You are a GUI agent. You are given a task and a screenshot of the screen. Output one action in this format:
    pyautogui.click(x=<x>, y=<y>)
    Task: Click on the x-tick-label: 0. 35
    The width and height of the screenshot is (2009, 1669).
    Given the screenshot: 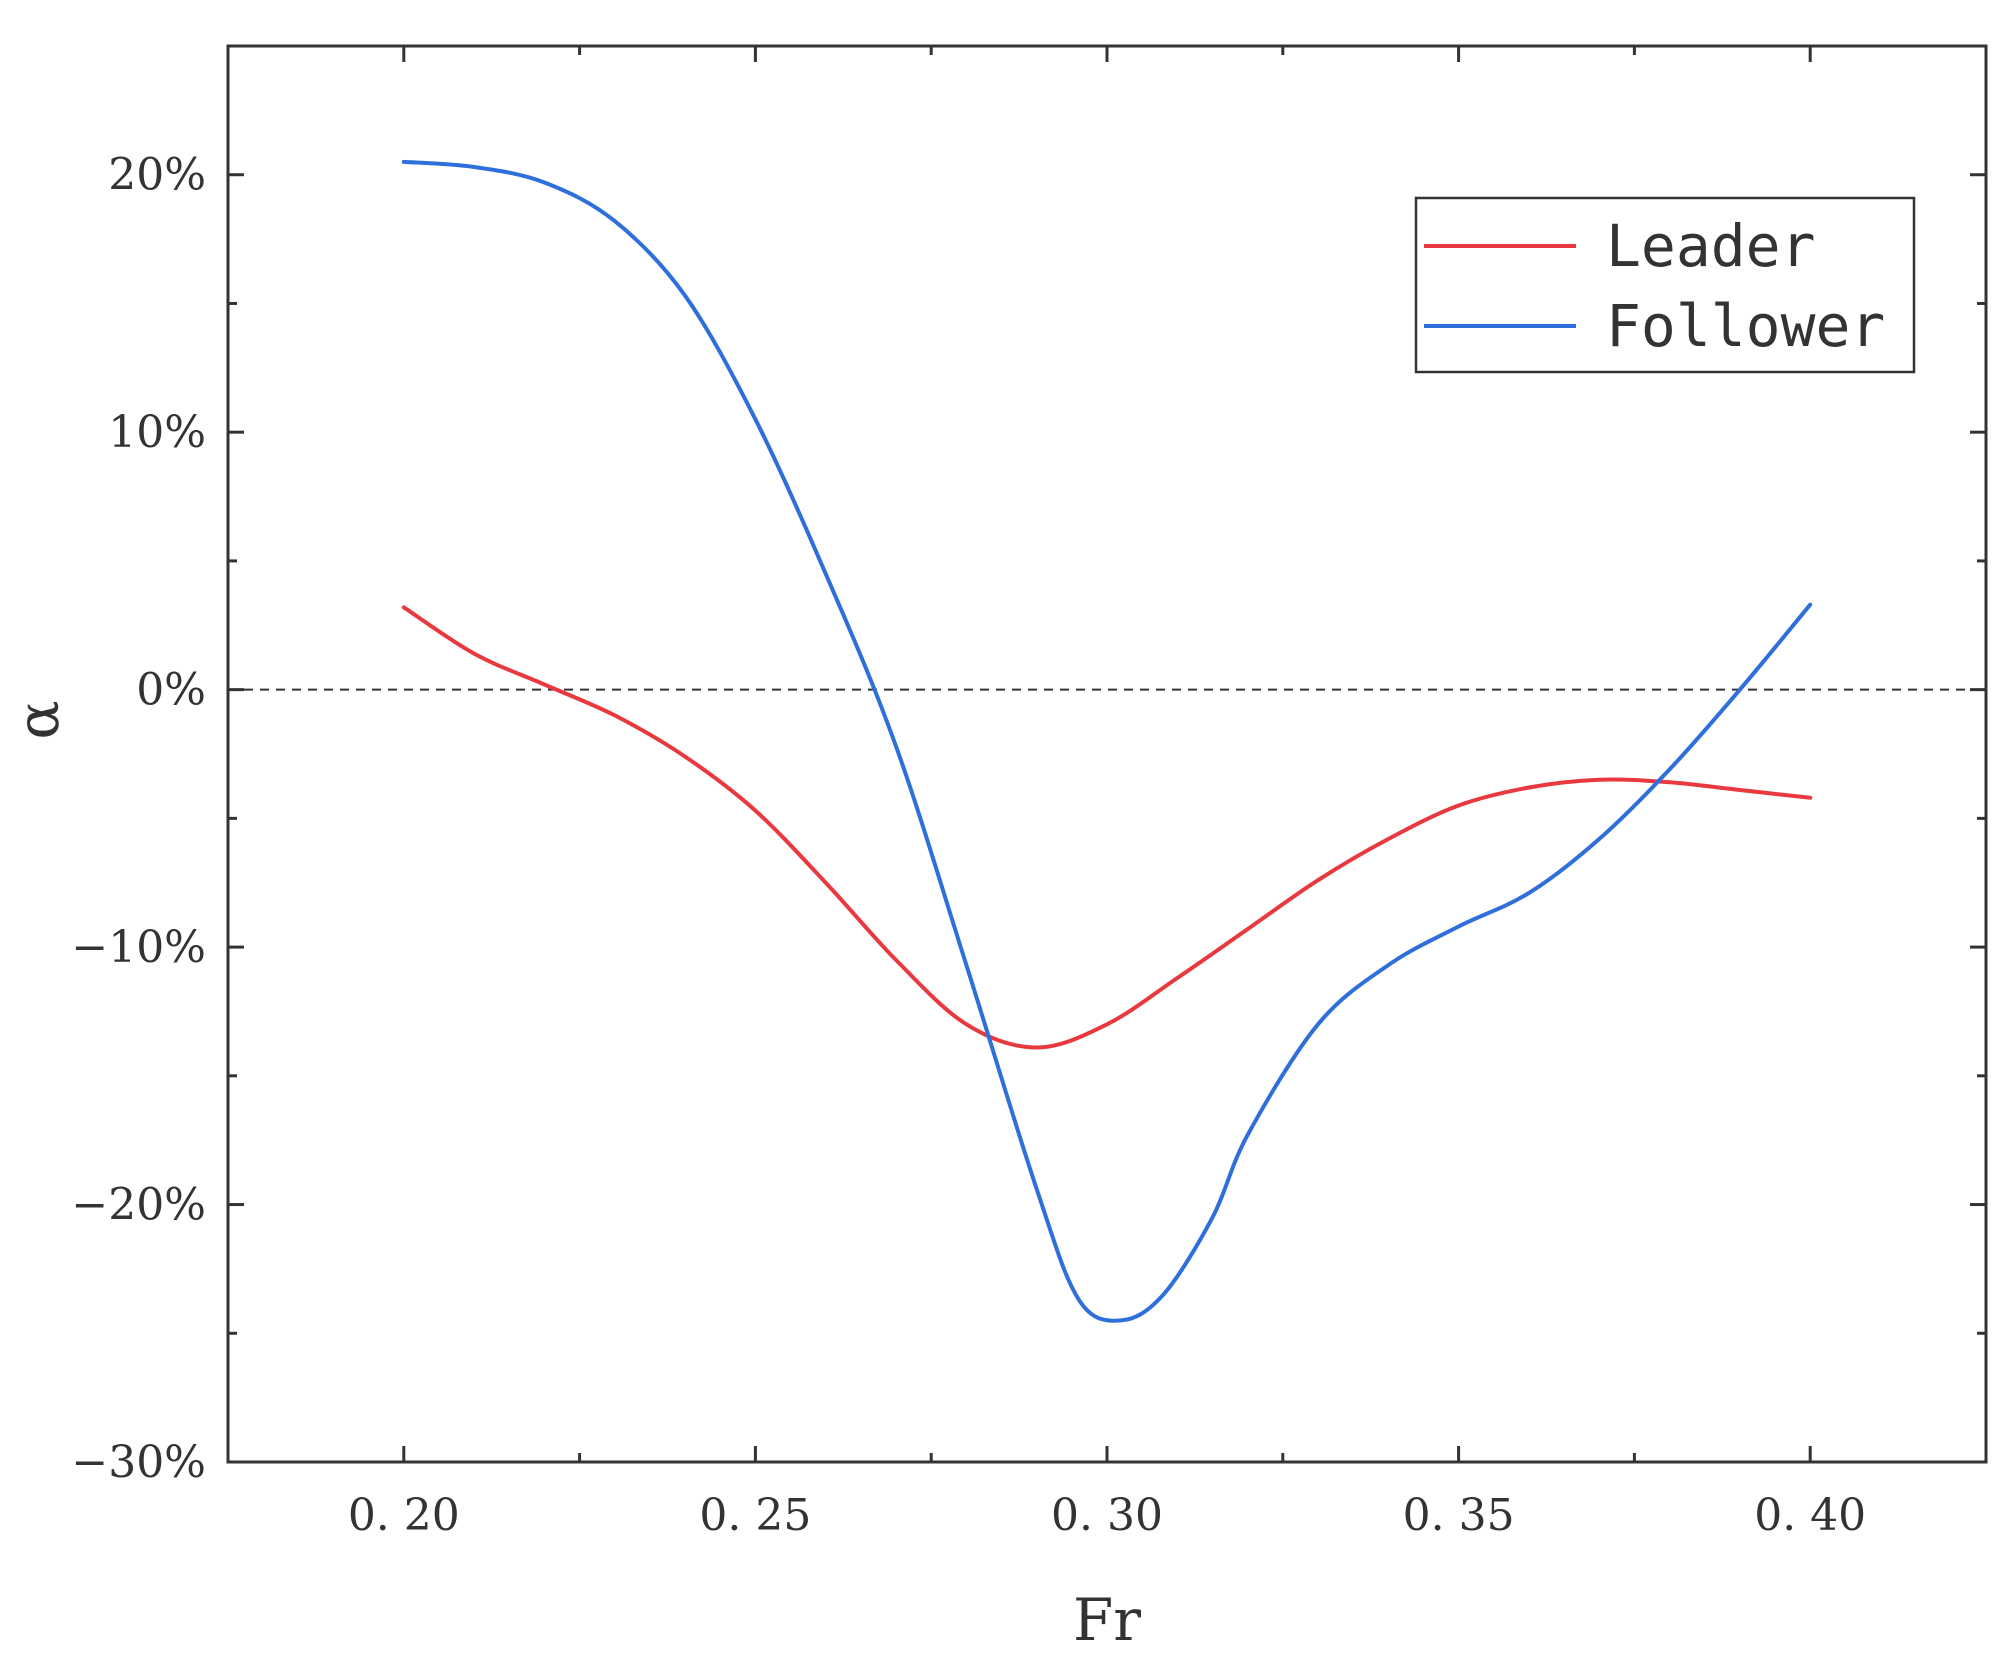 What is the action you would take?
    pyautogui.click(x=1459, y=1515)
    